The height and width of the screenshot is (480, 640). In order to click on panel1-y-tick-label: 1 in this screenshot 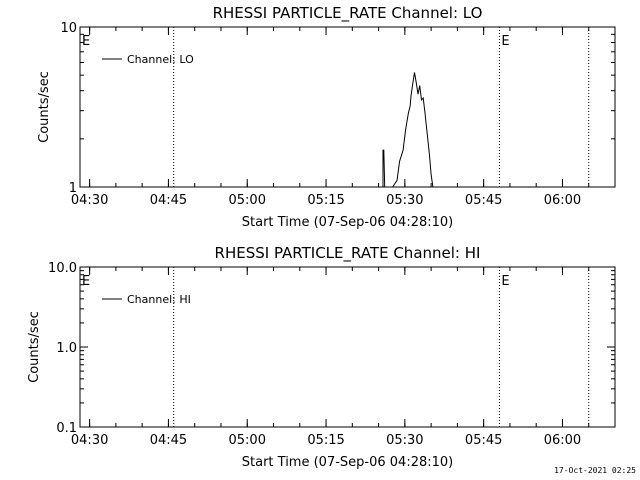, I will do `click(73, 188)`.